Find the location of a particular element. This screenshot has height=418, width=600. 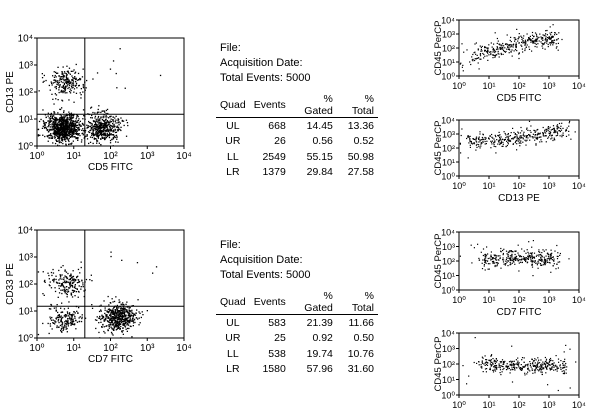

x-axis-label: CD13 PE is located at coordinates (519, 198).